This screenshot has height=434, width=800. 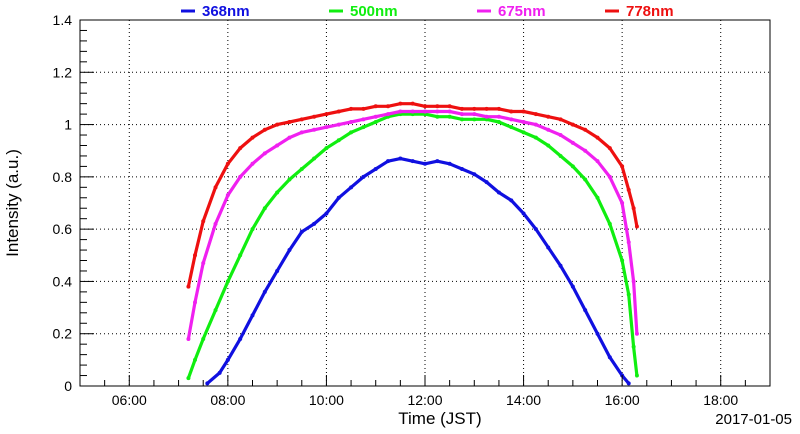 What do you see at coordinates (622, 400) in the screenshot?
I see `x-tick-label: 16:00` at bounding box center [622, 400].